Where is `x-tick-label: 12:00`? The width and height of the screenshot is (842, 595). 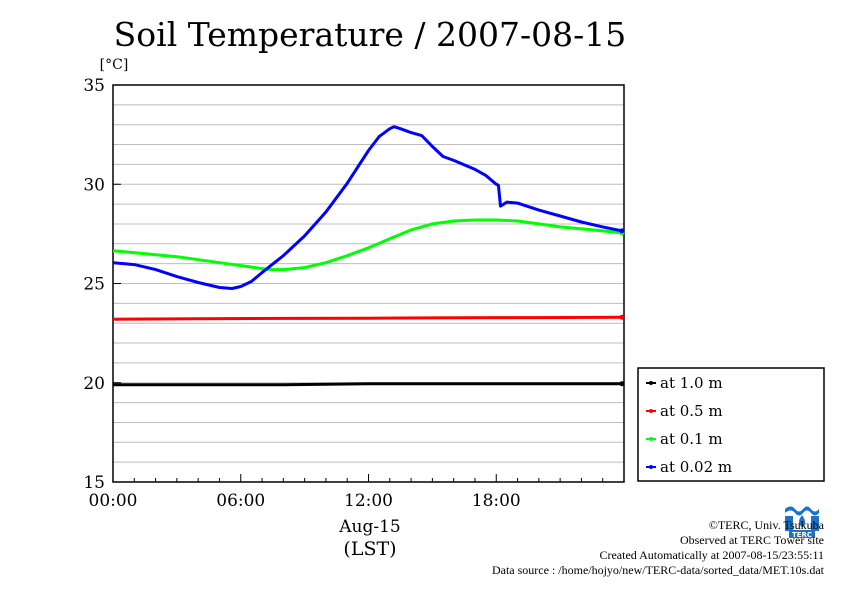
x-tick-label: 12:00 is located at coordinates (368, 501).